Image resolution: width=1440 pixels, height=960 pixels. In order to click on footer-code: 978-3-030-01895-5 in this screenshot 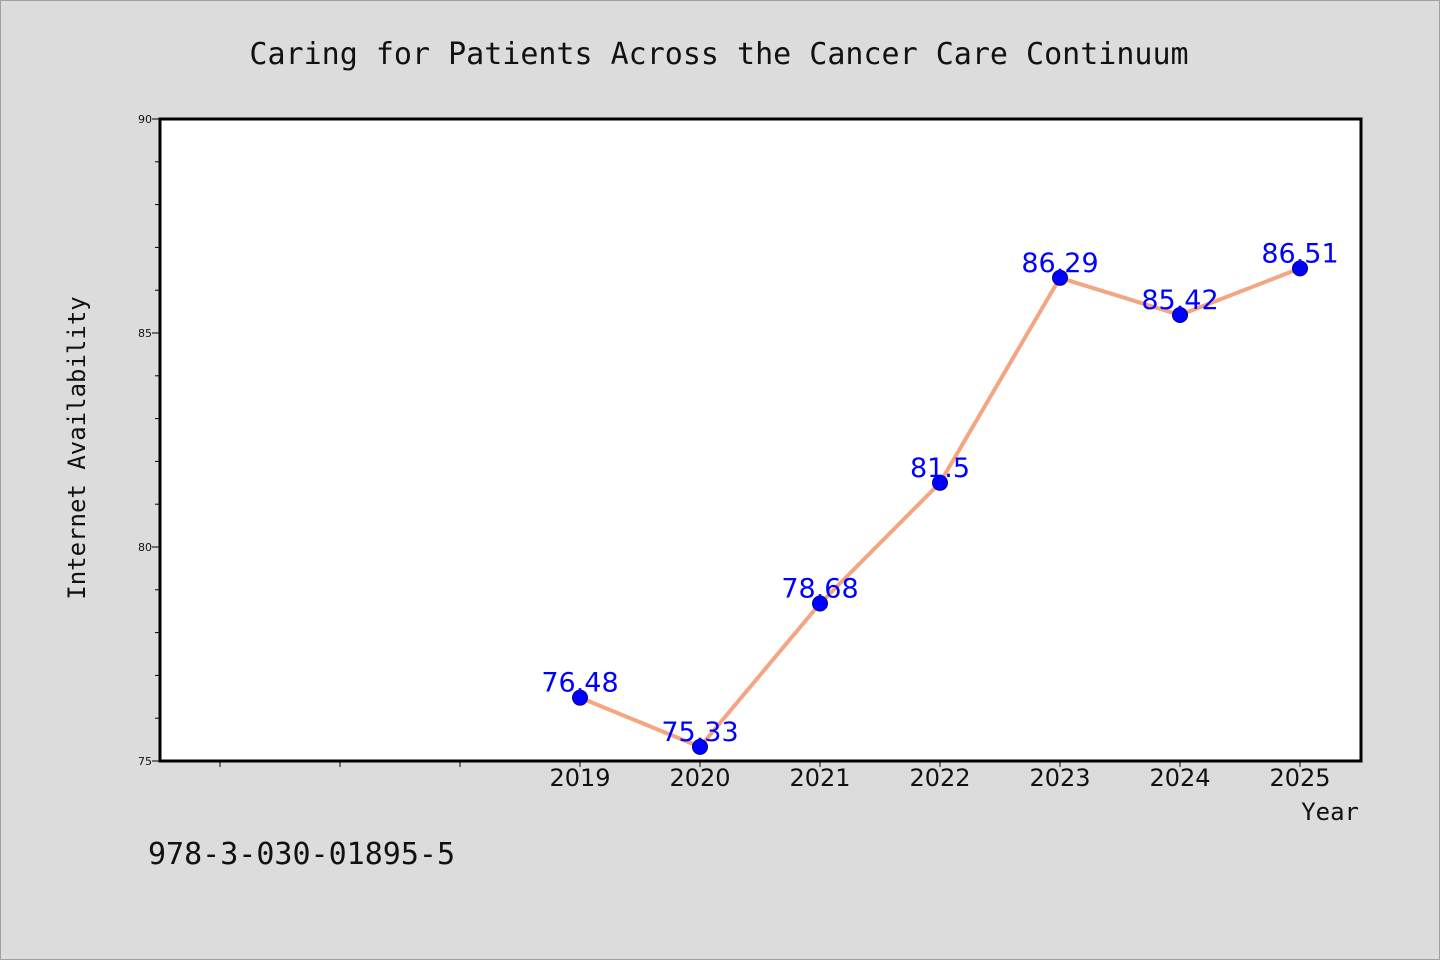, I will do `click(301, 854)`.